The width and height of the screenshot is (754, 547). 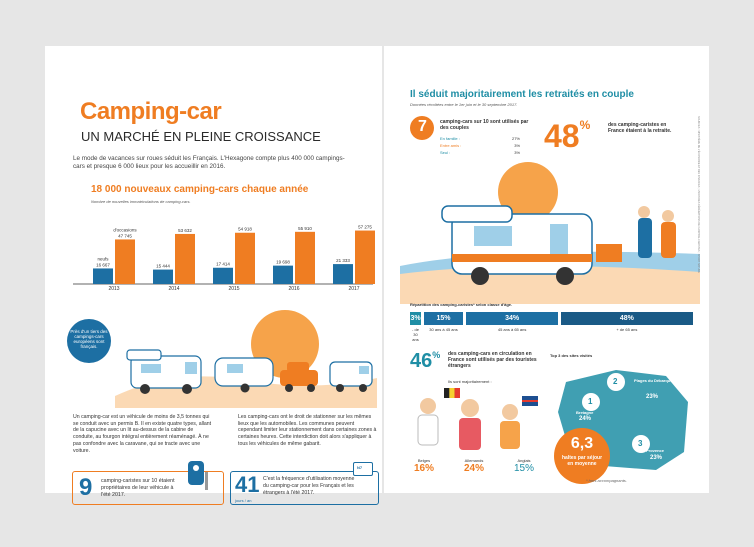 What do you see at coordinates (360, 467) in the screenshot?
I see `road-sign-label: N7` at bounding box center [360, 467].